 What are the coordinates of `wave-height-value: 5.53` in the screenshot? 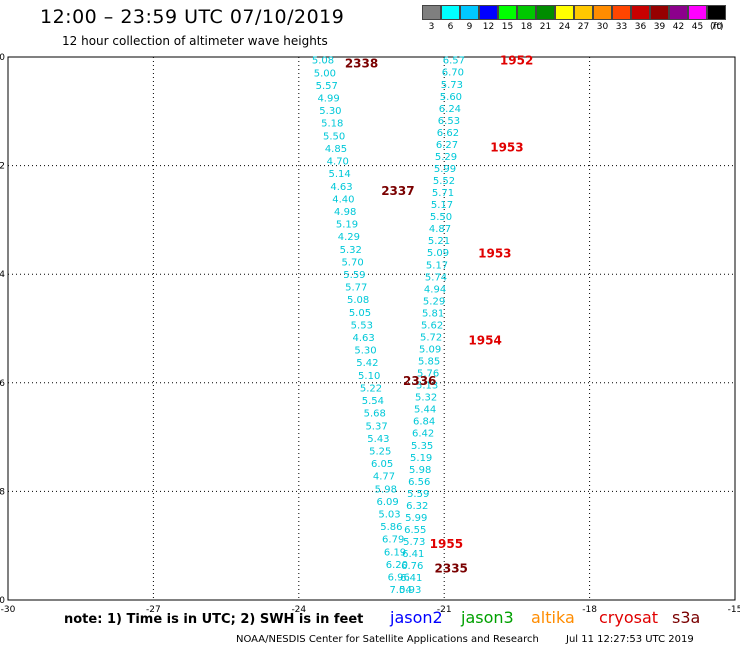 It's located at (362, 325).